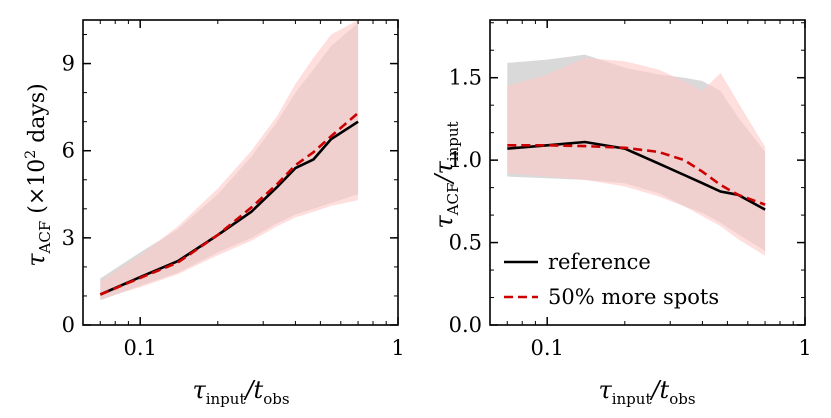 The image size is (831, 418). What do you see at coordinates (611, 279) in the screenshot?
I see `legend: reference 50% more spots` at bounding box center [611, 279].